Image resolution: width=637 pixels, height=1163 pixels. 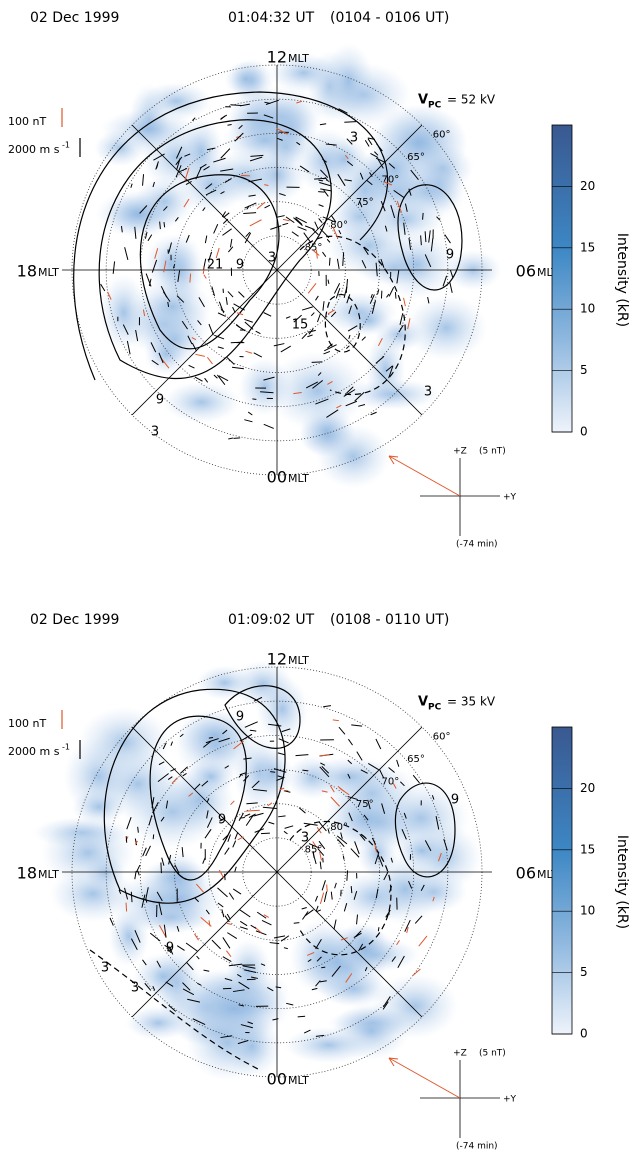 I want to click on colorbar-label: Intensity (kR), so click(x=622, y=280).